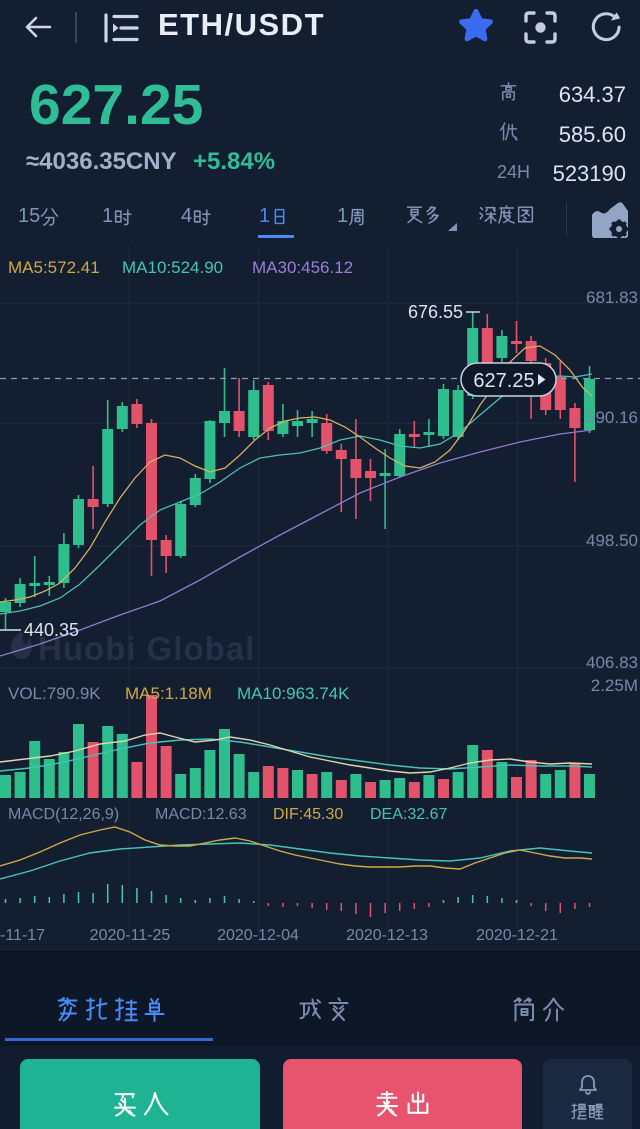 This screenshot has width=640, height=1129. What do you see at coordinates (308, 814) in the screenshot?
I see `svg-text: DIF:45.30` at bounding box center [308, 814].